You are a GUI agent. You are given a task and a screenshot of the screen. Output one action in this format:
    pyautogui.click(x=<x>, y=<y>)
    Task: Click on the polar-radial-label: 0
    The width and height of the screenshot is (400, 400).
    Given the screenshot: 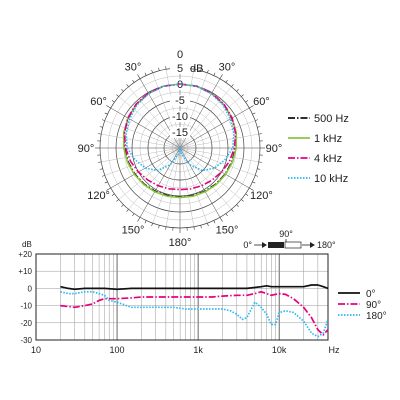 What is the action you would take?
    pyautogui.click(x=180, y=85)
    